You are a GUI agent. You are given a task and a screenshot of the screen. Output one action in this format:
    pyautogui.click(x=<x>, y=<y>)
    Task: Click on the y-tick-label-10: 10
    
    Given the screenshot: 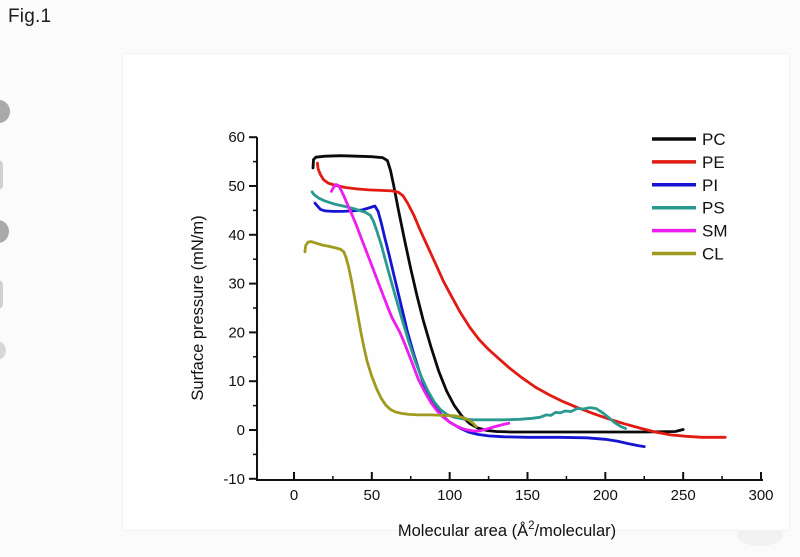 What is the action you would take?
    pyautogui.click(x=236, y=381)
    